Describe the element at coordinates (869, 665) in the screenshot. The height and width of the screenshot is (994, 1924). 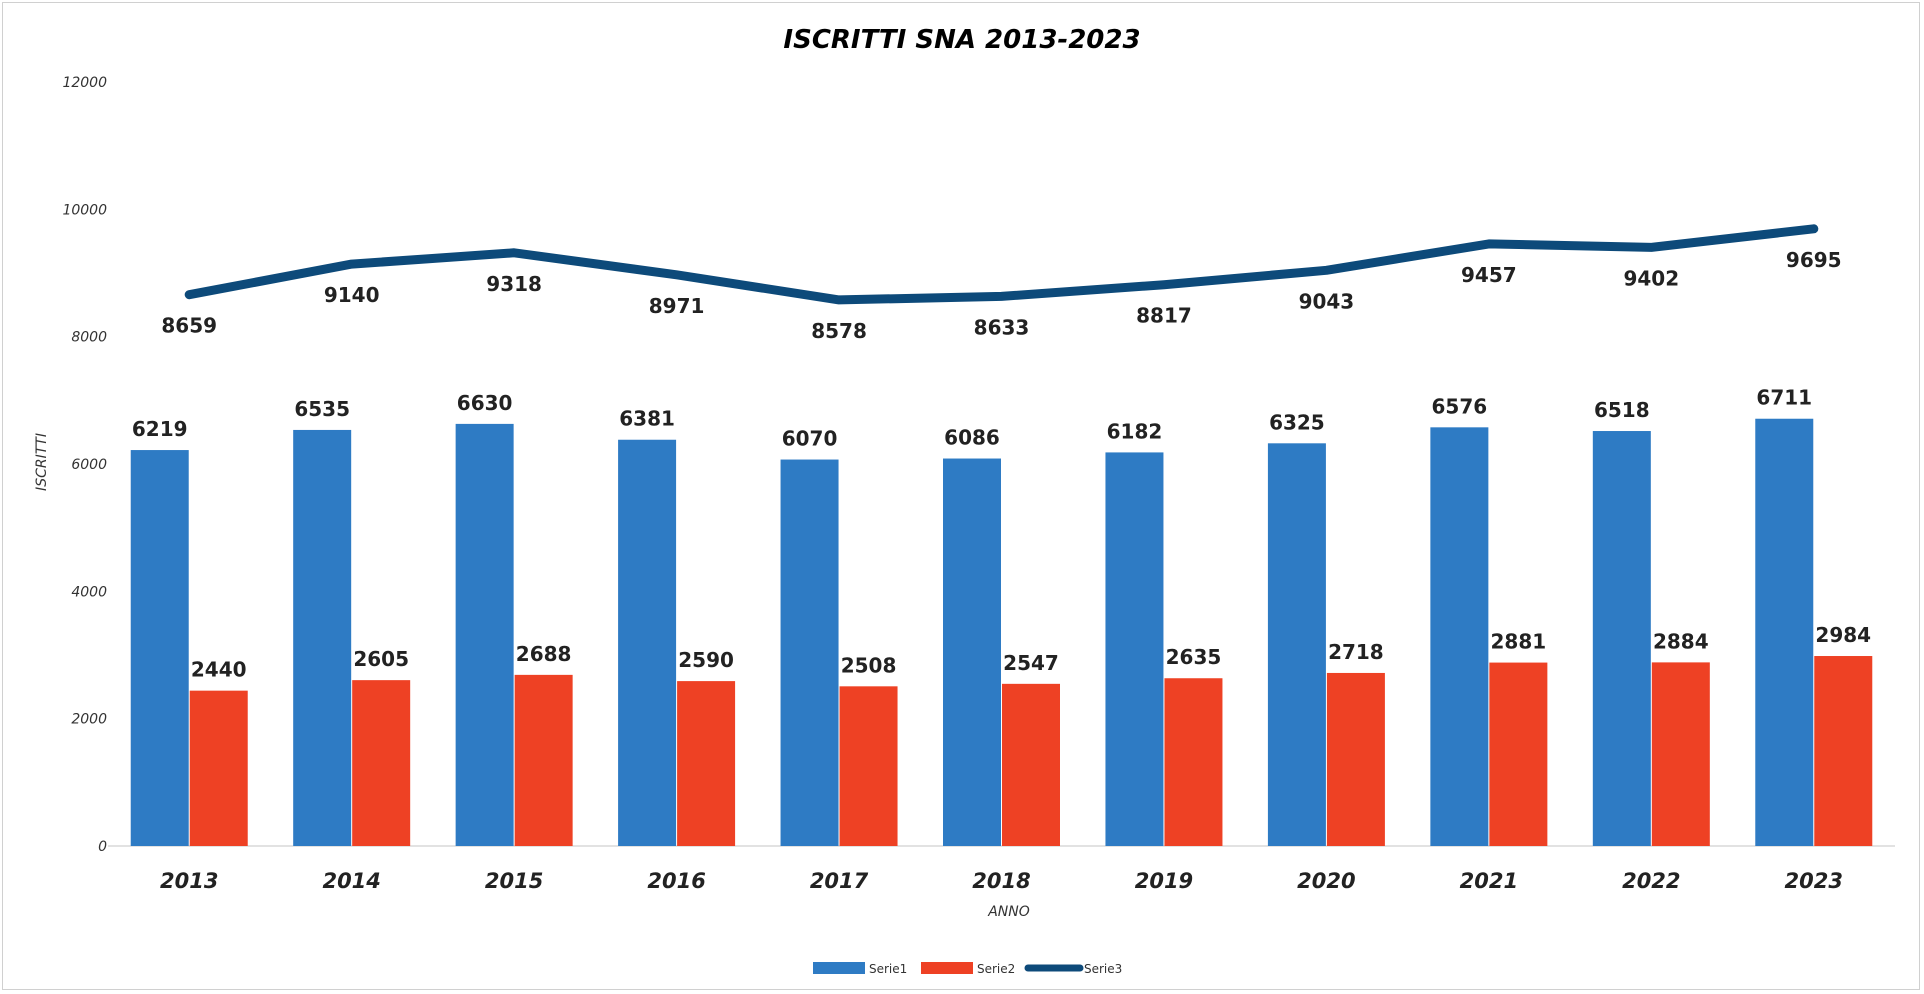
I see `data-label-serie2-2017: 2508` at that location.